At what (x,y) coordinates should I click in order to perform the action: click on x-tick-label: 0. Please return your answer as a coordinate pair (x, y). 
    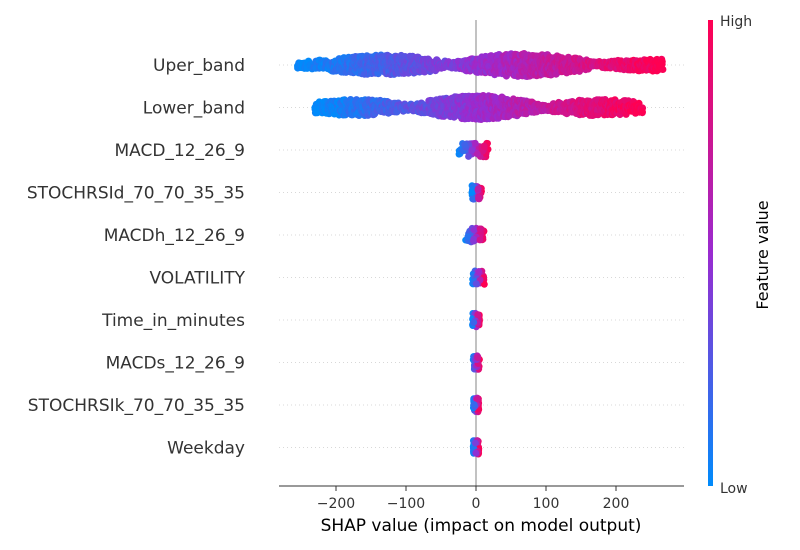
    Looking at the image, I should click on (476, 504).